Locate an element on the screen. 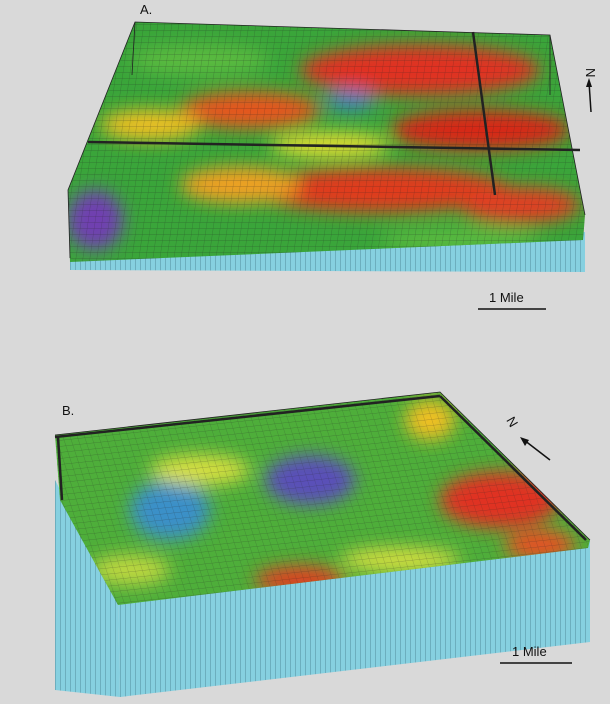  panel-label: A. is located at coordinates (146, 9).